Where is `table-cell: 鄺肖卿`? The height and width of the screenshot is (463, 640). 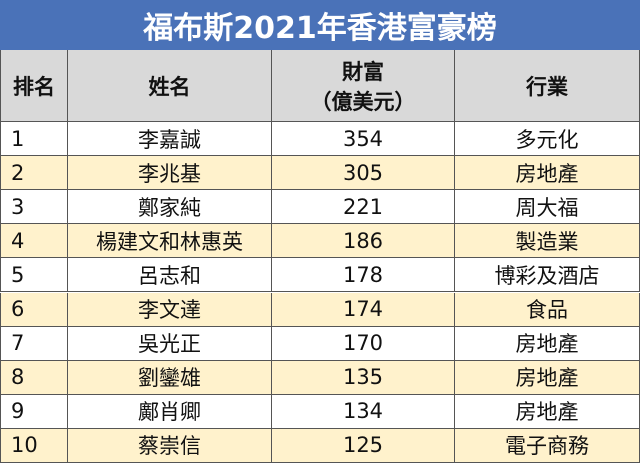
table-cell: 鄺肖卿 is located at coordinates (170, 411).